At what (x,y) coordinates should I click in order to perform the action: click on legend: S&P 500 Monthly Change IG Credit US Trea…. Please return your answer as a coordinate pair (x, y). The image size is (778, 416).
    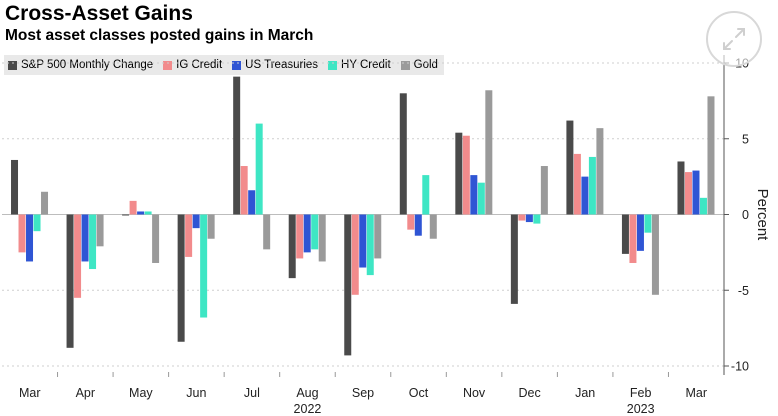
    Looking at the image, I should click on (224, 65).